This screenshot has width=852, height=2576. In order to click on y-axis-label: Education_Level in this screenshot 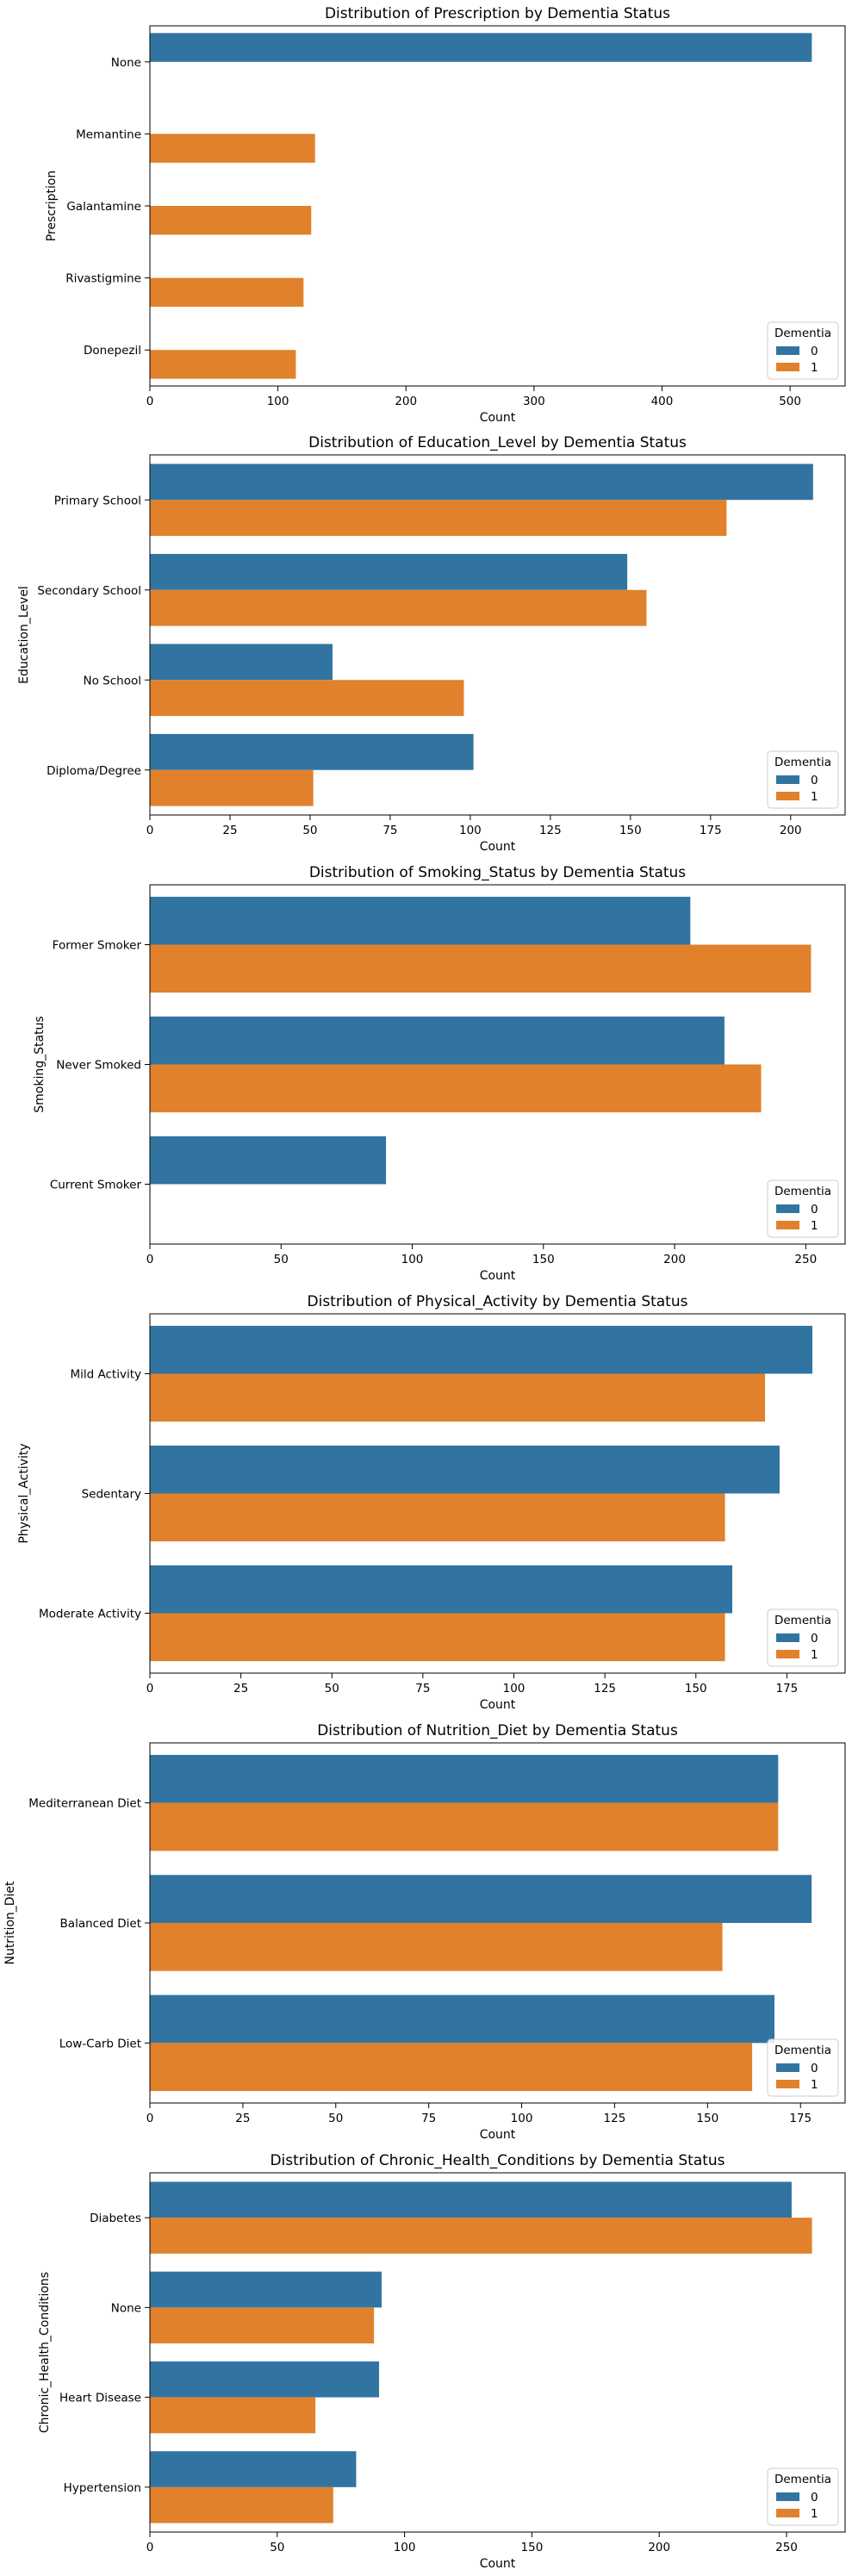, I will do `click(24, 635)`.